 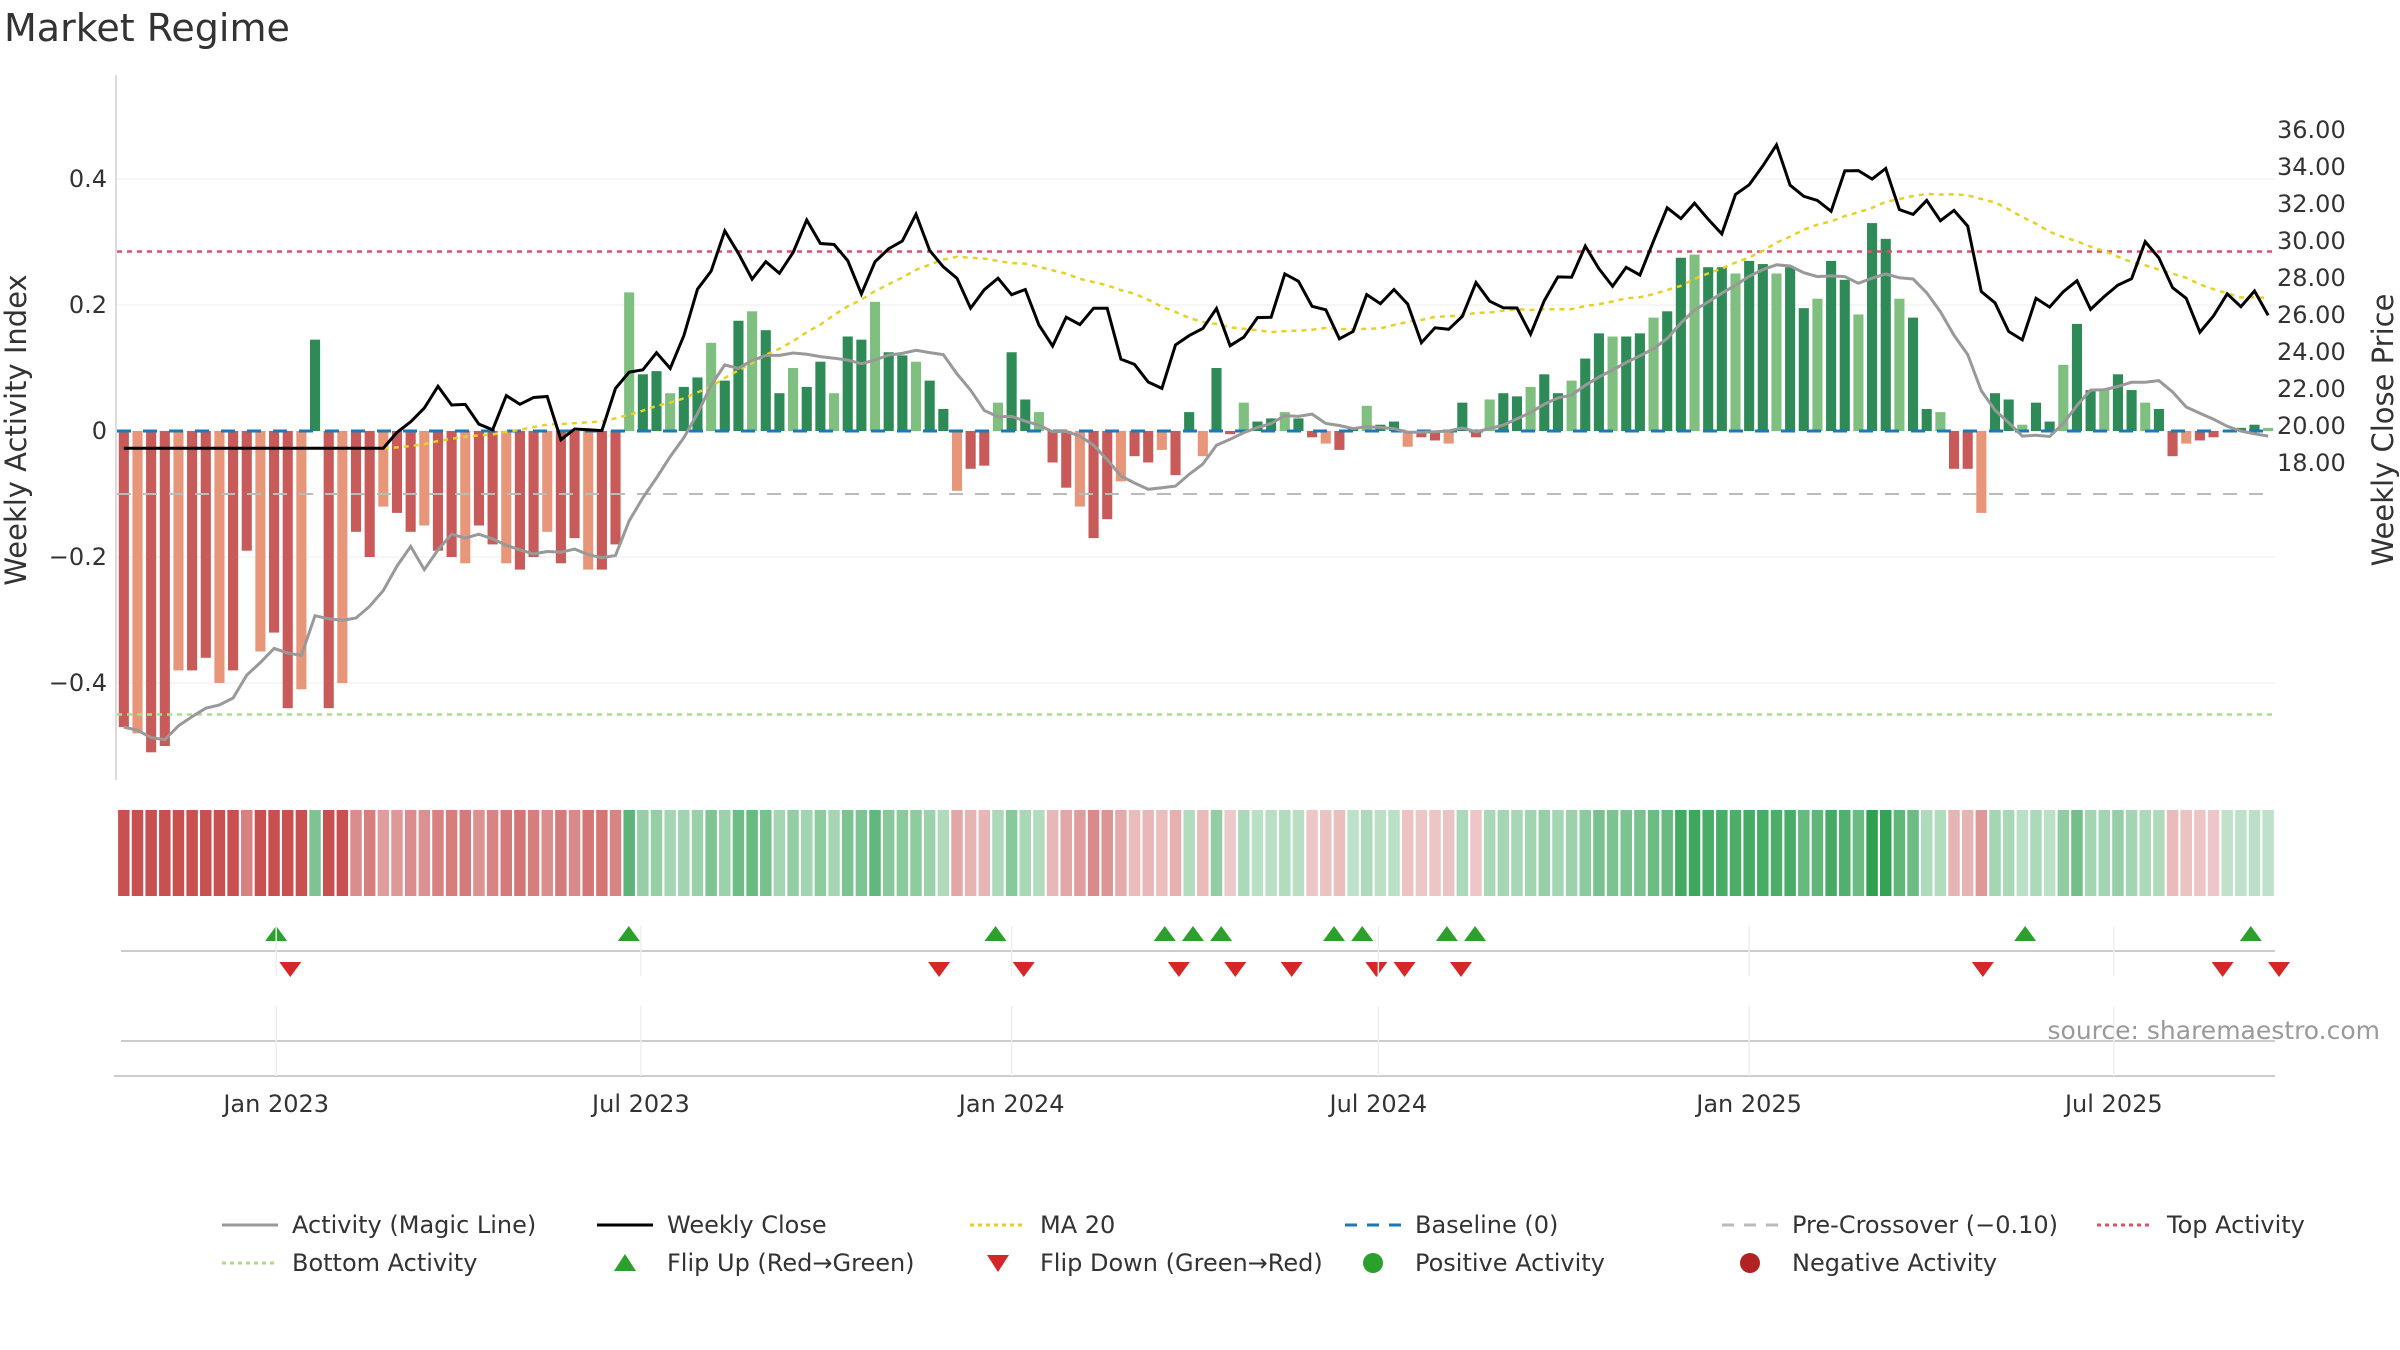 What do you see at coordinates (1486, 1225) in the screenshot?
I see `legend-label: Baseline (0)` at bounding box center [1486, 1225].